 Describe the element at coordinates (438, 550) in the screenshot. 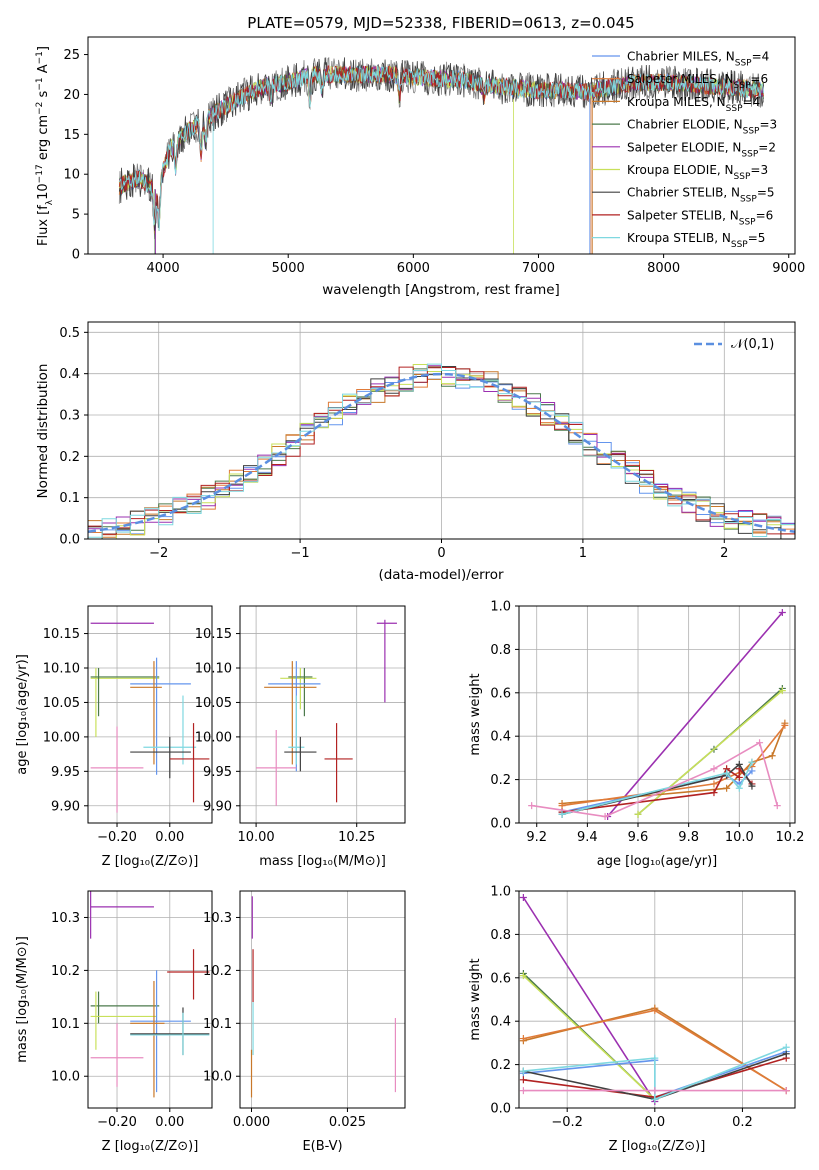

I see `residuals-x-ticks: −2 −1 0 1 2` at that location.